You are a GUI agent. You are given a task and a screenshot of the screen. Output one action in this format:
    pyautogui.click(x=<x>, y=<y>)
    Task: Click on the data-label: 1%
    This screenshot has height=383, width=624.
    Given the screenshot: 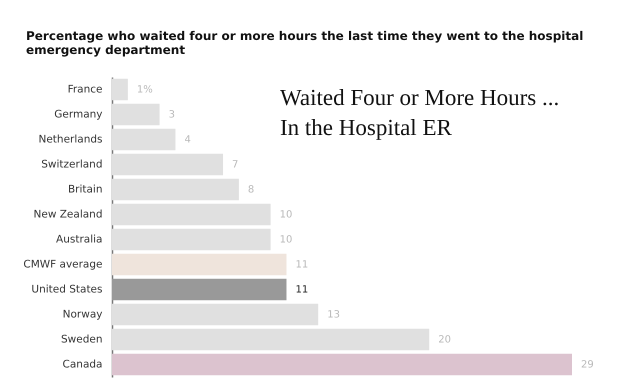 What is the action you would take?
    pyautogui.click(x=144, y=90)
    